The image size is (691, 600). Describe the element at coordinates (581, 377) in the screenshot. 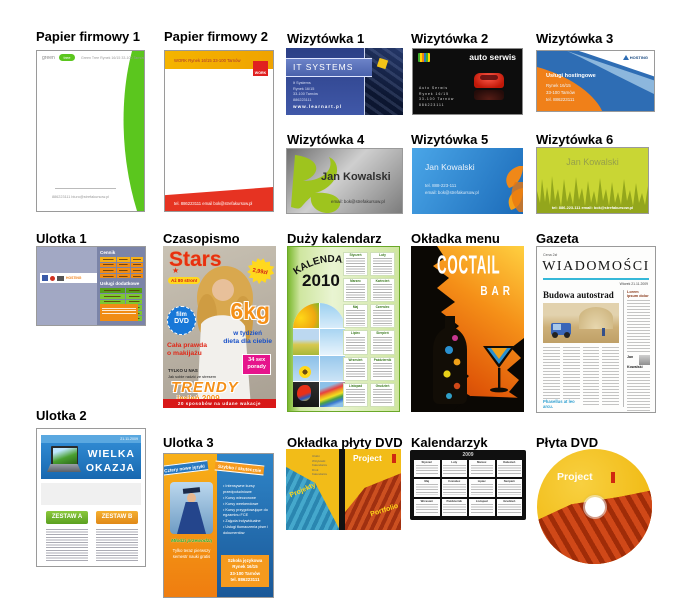

I see `body-columns` at that location.